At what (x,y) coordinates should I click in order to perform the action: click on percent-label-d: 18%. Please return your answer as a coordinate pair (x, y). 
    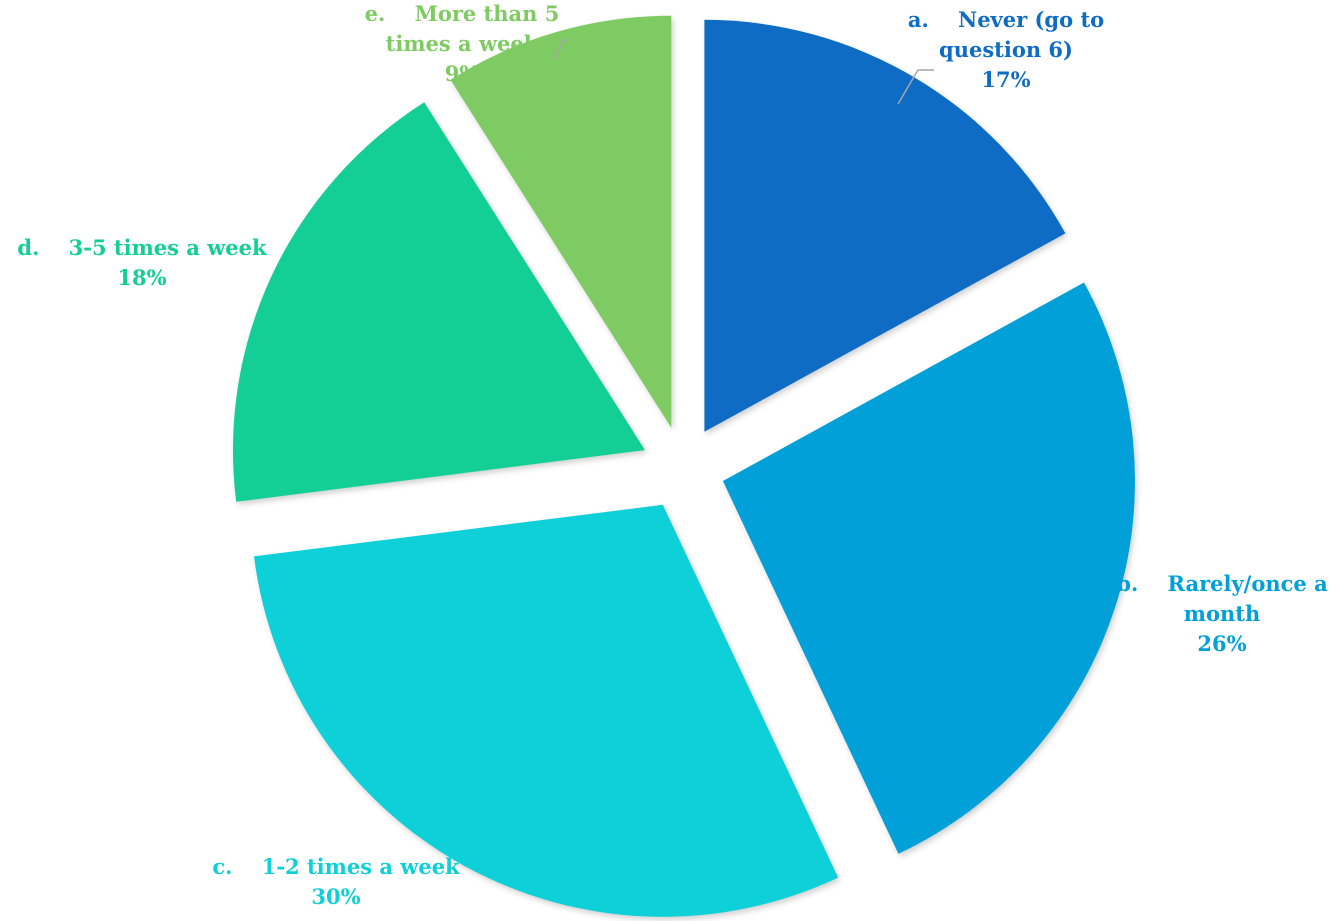
    Looking at the image, I should click on (141, 277).